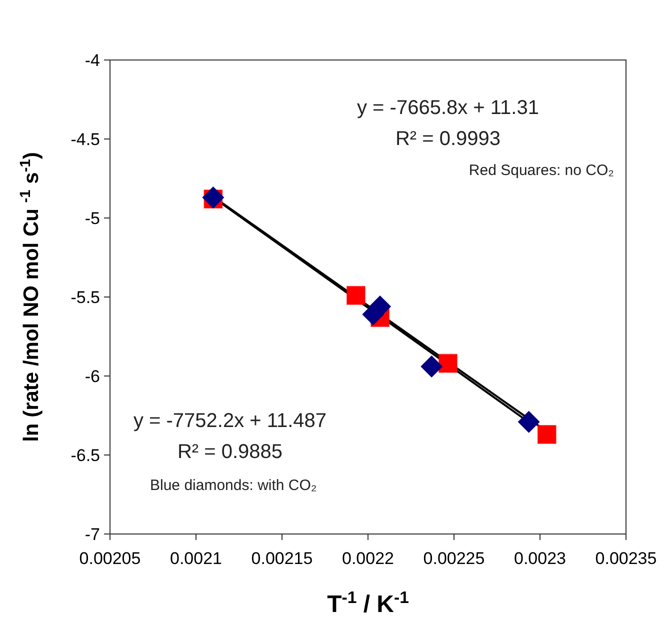 The height and width of the screenshot is (638, 661). Describe the element at coordinates (454, 558) in the screenshot. I see `x-tick-label: 0.00225` at that location.